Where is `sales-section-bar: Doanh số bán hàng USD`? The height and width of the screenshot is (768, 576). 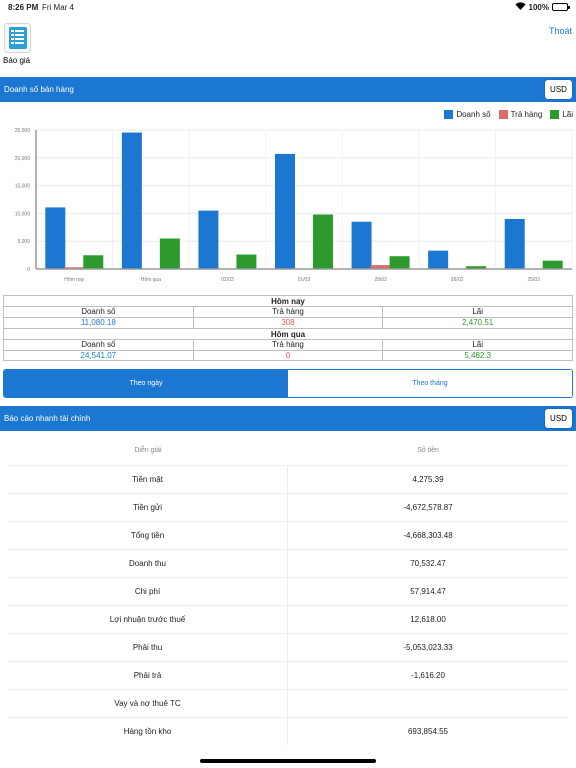
sales-section-bar: Doanh số bán hàng USD is located at coordinates (288, 89).